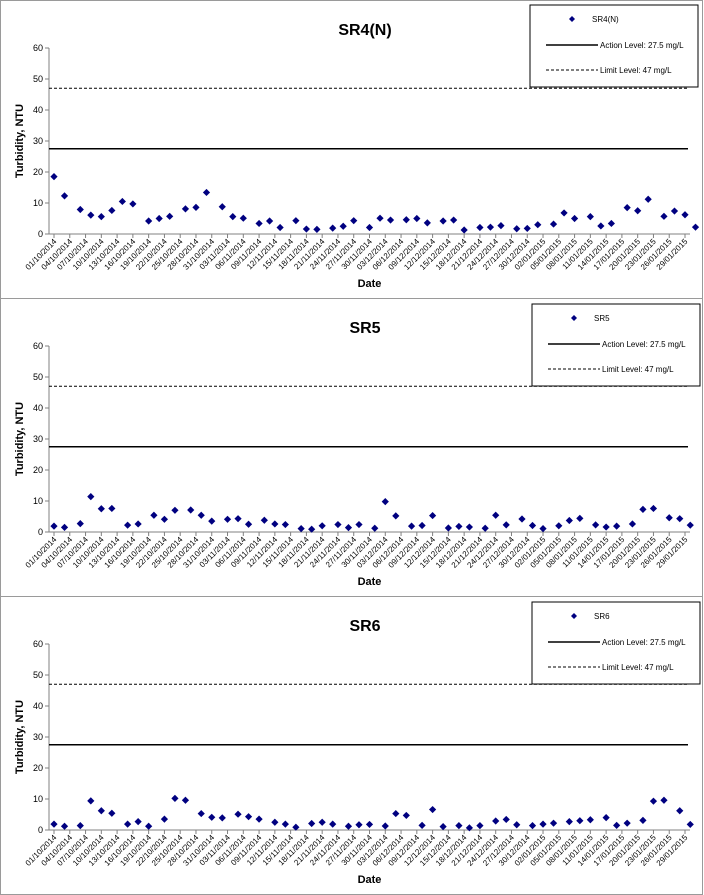 The image size is (704, 895). What do you see at coordinates (364, 626) in the screenshot?
I see `chart-title: SR6` at bounding box center [364, 626].